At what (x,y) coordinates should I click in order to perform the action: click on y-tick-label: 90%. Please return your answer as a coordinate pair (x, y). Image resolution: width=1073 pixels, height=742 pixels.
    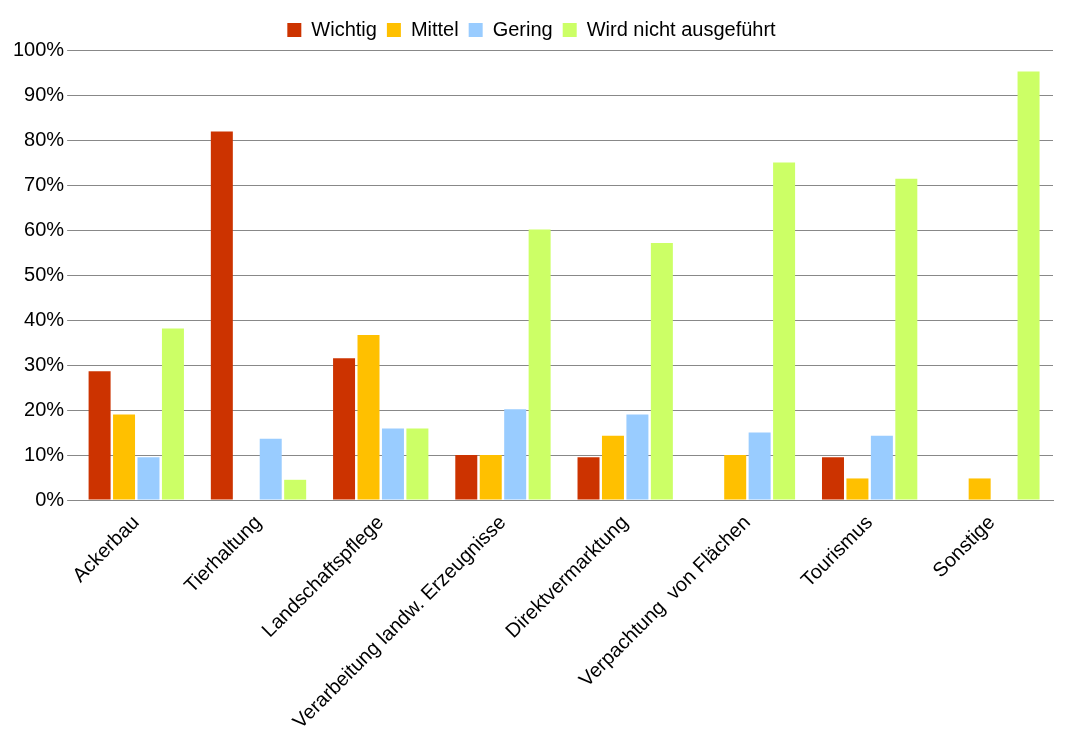
    Looking at the image, I should click on (44, 93).